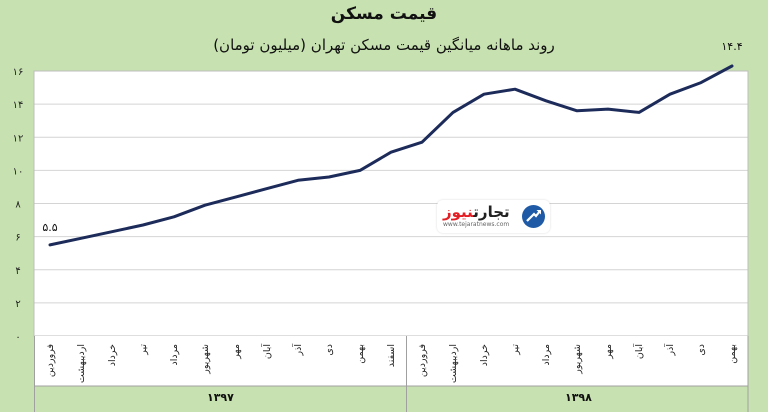 This screenshot has width=768, height=412. What do you see at coordinates (18, 138) in the screenshot?
I see `y-tick-label: ۱۲` at bounding box center [18, 138].